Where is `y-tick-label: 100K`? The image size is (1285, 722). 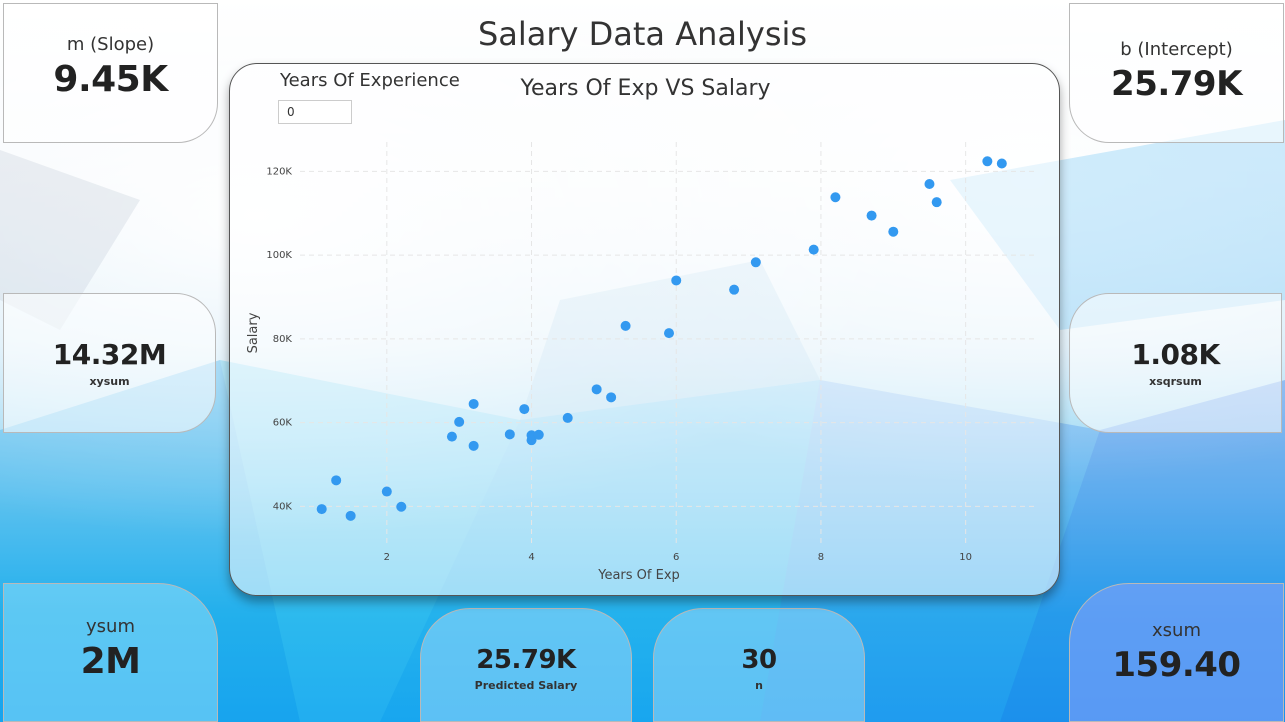 y-tick-label: 100K is located at coordinates (279, 255).